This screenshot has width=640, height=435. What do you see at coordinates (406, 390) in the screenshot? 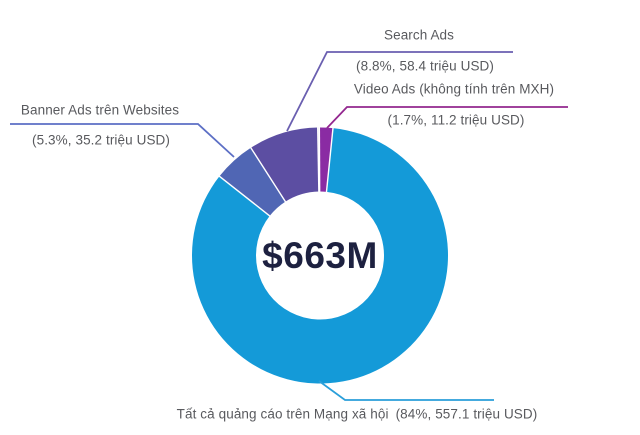
I see `leader-line-social` at bounding box center [406, 390].